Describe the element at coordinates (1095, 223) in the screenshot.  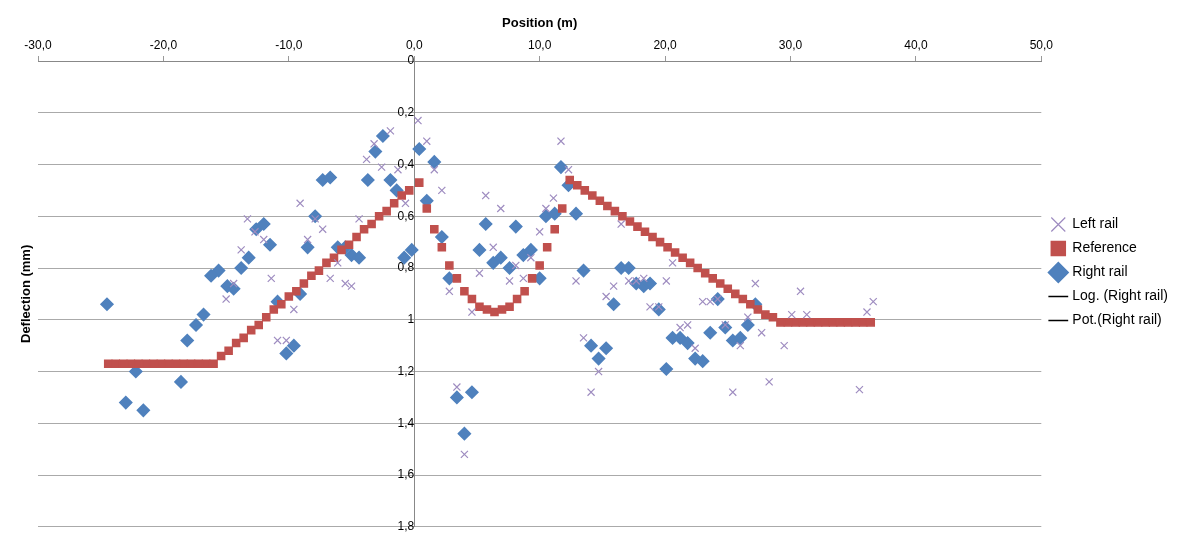
I see `legend-label: Left rail` at that location.